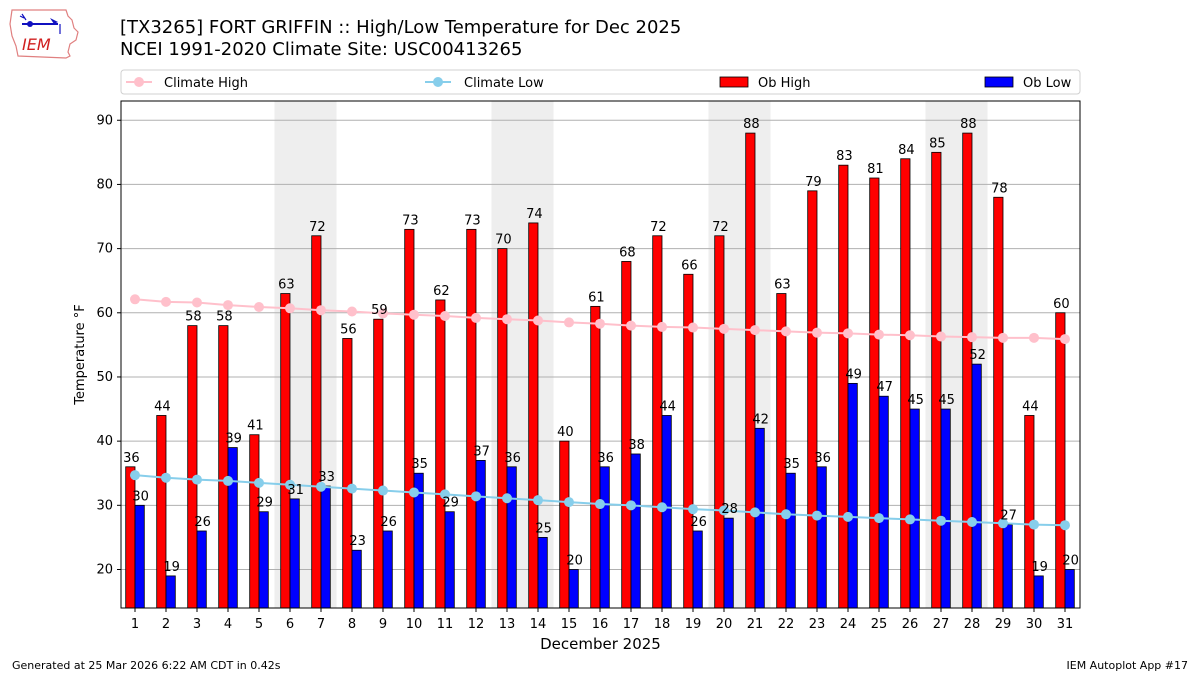 The width and height of the screenshot is (1200, 675). Describe the element at coordinates (784, 83) in the screenshot. I see `legend-ob-high-label: Ob High` at that location.